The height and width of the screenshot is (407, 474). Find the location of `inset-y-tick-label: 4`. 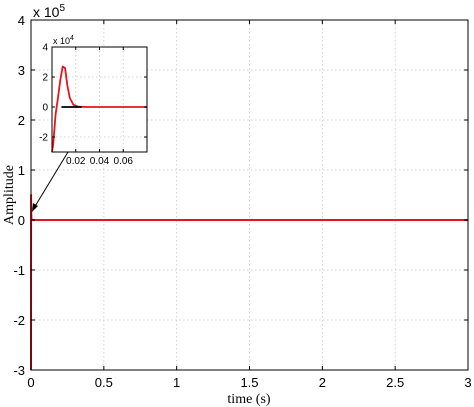

inset-y-tick-label: 4 is located at coordinates (45, 48).